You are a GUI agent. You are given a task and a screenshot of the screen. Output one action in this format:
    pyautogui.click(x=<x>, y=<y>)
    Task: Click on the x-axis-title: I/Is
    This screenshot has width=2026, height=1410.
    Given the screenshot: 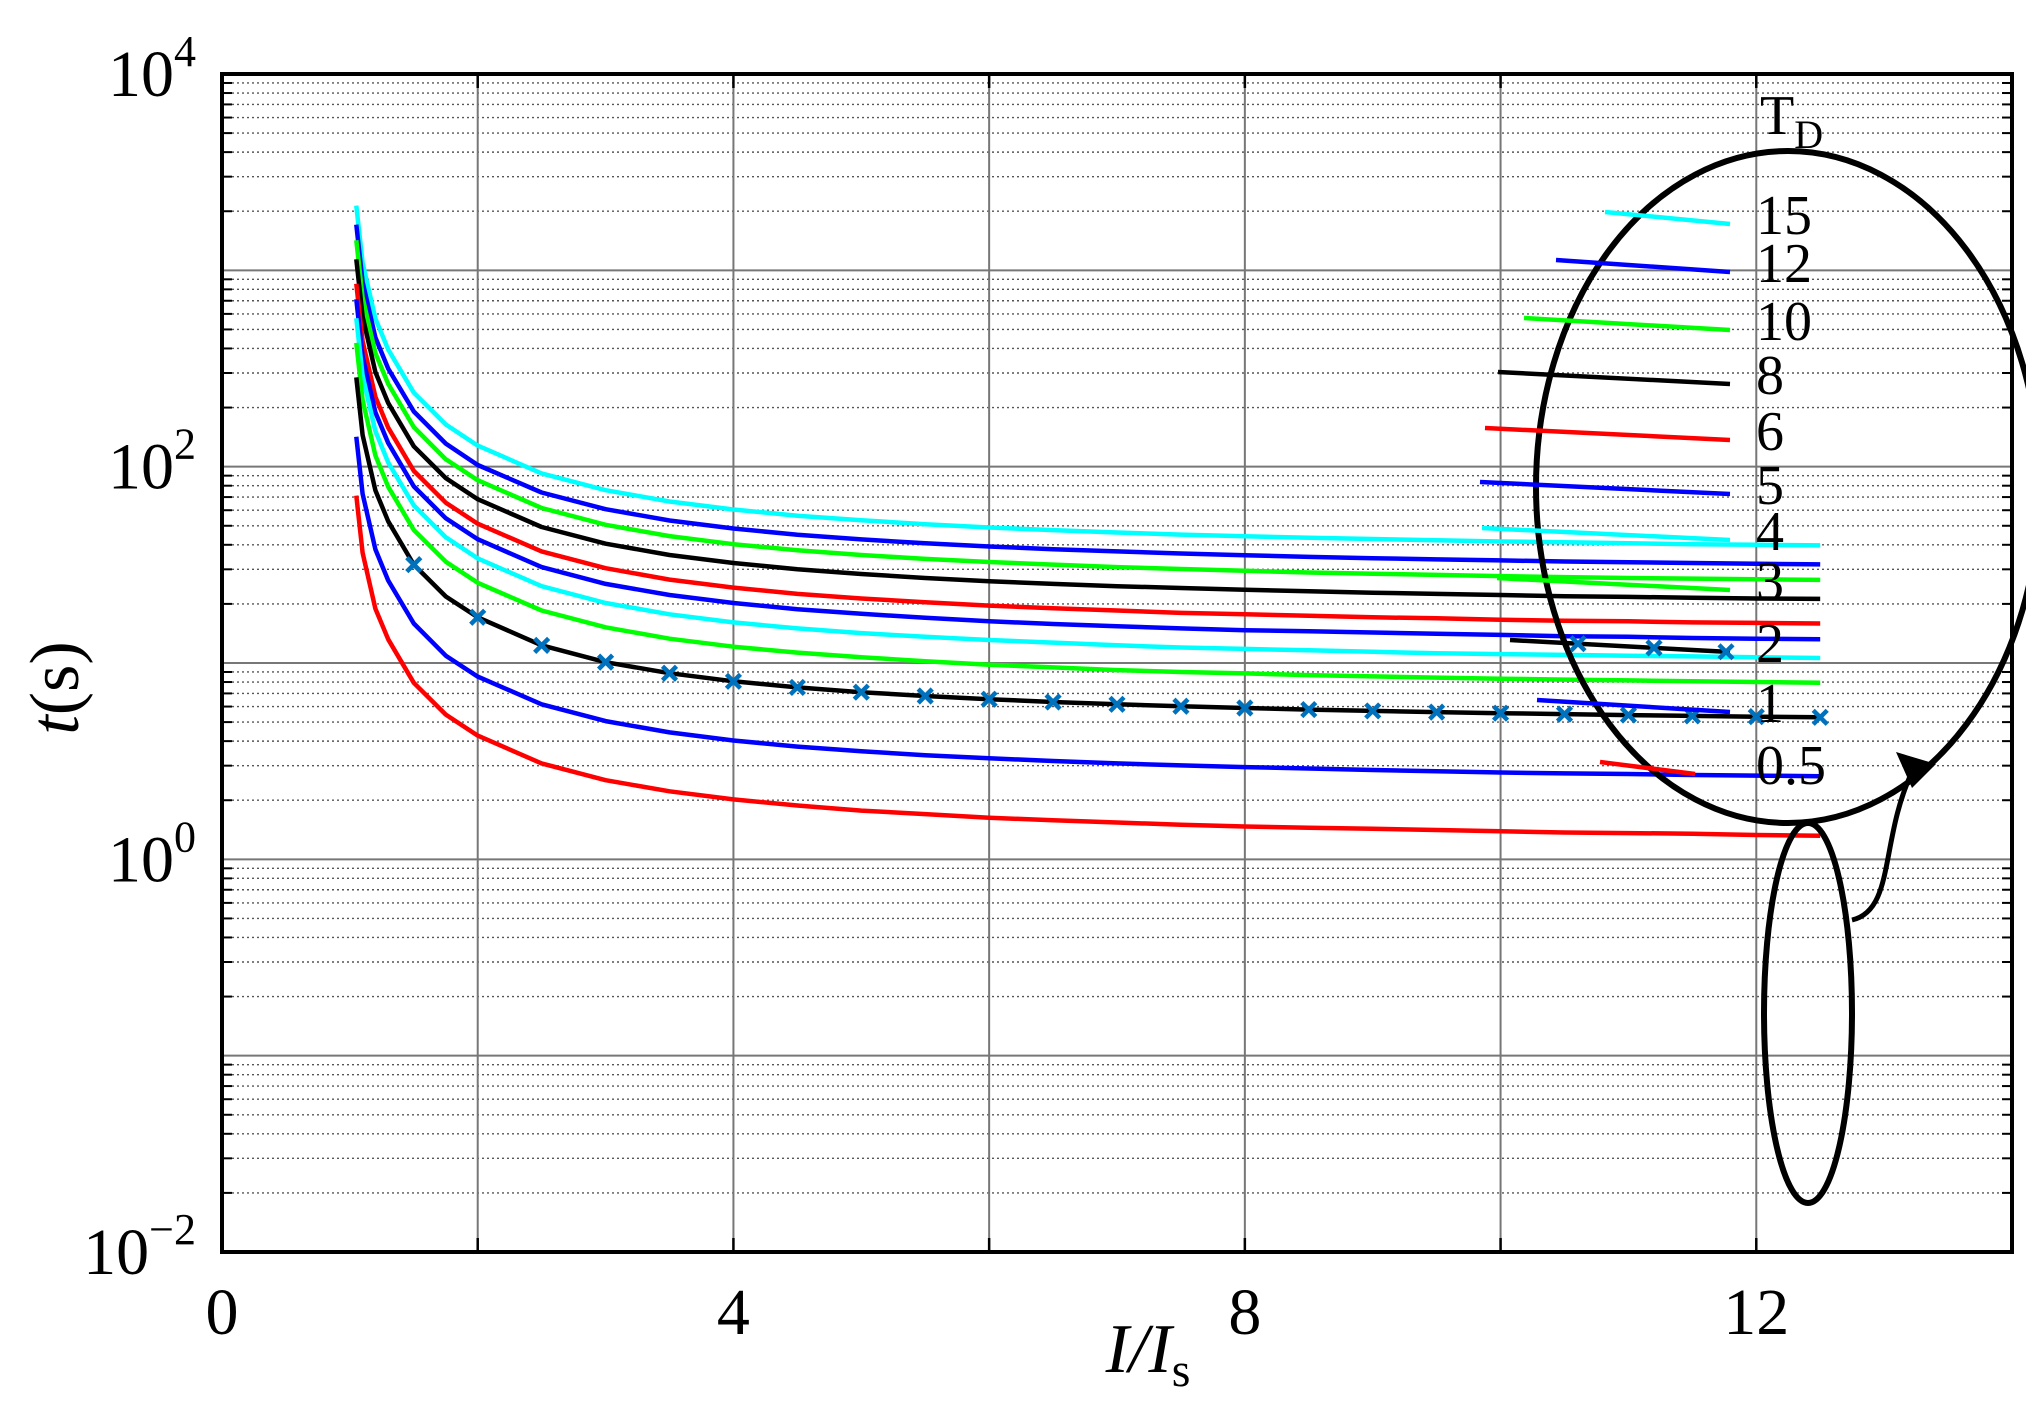 What is the action you would take?
    pyautogui.click(x=1148, y=1354)
    